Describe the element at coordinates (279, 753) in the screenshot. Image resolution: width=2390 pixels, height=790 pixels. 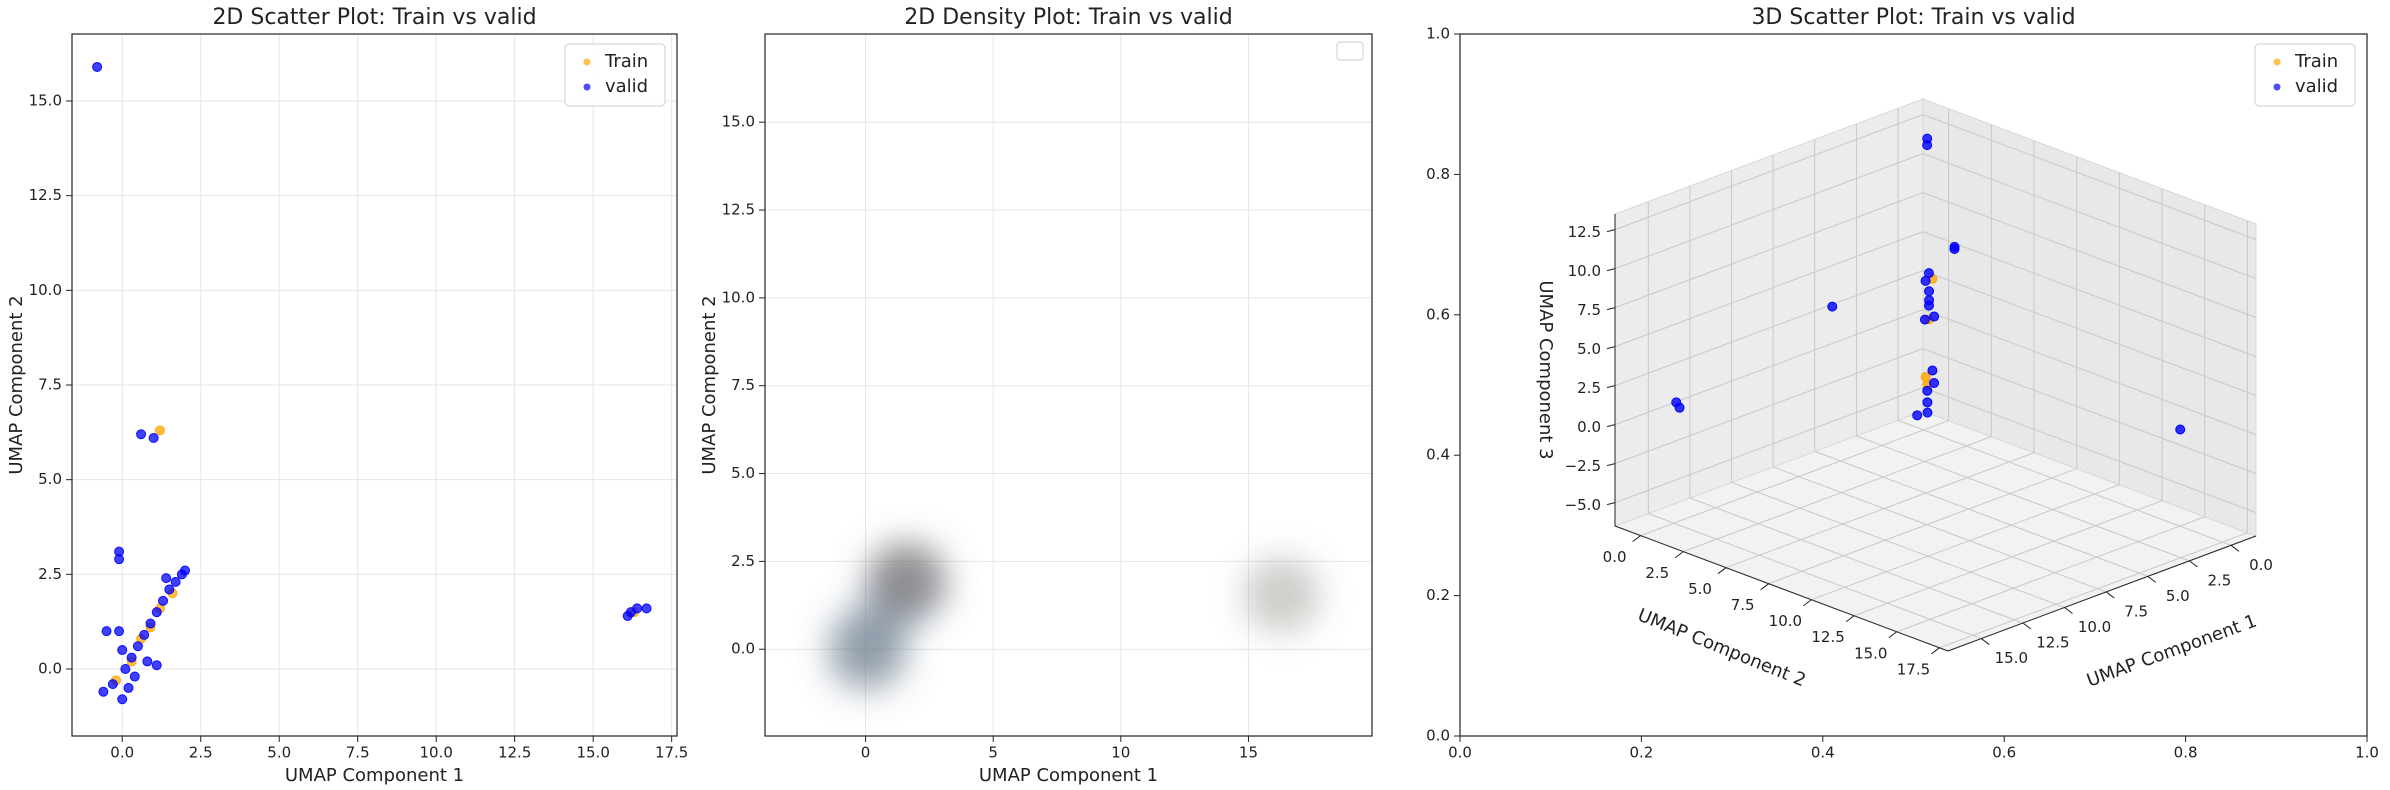
I see `x-tick-label: 5.0` at that location.